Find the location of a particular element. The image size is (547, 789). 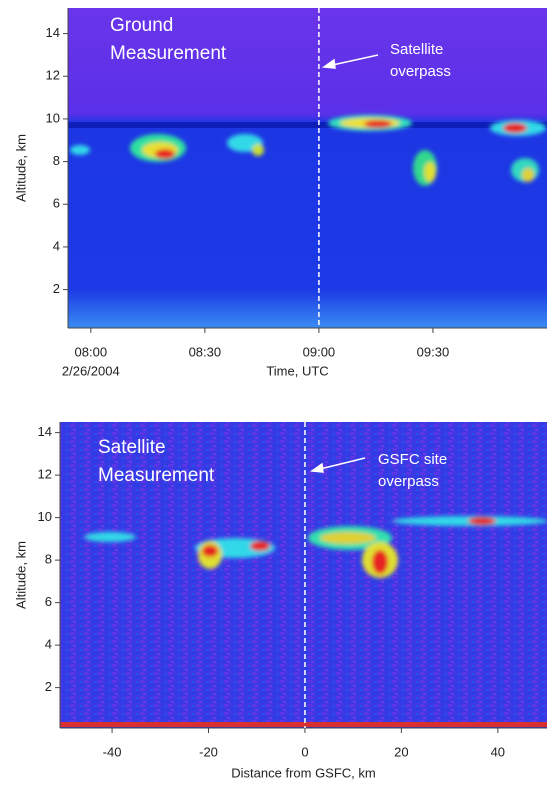

x-date-label: 2/26/2004 is located at coordinates (91, 370).